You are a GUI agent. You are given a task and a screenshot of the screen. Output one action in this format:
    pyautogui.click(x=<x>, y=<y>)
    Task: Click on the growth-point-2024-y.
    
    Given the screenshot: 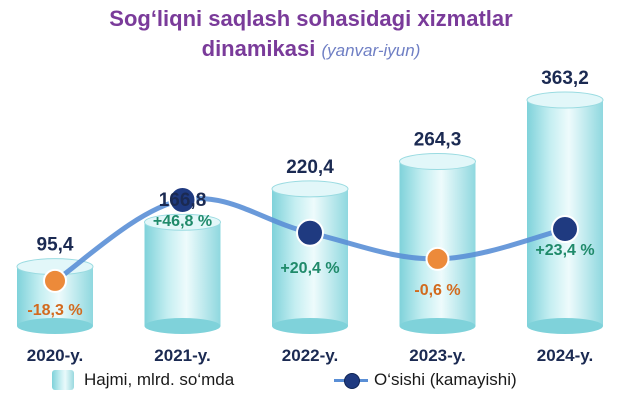 What is the action you would take?
    pyautogui.click(x=565, y=229)
    